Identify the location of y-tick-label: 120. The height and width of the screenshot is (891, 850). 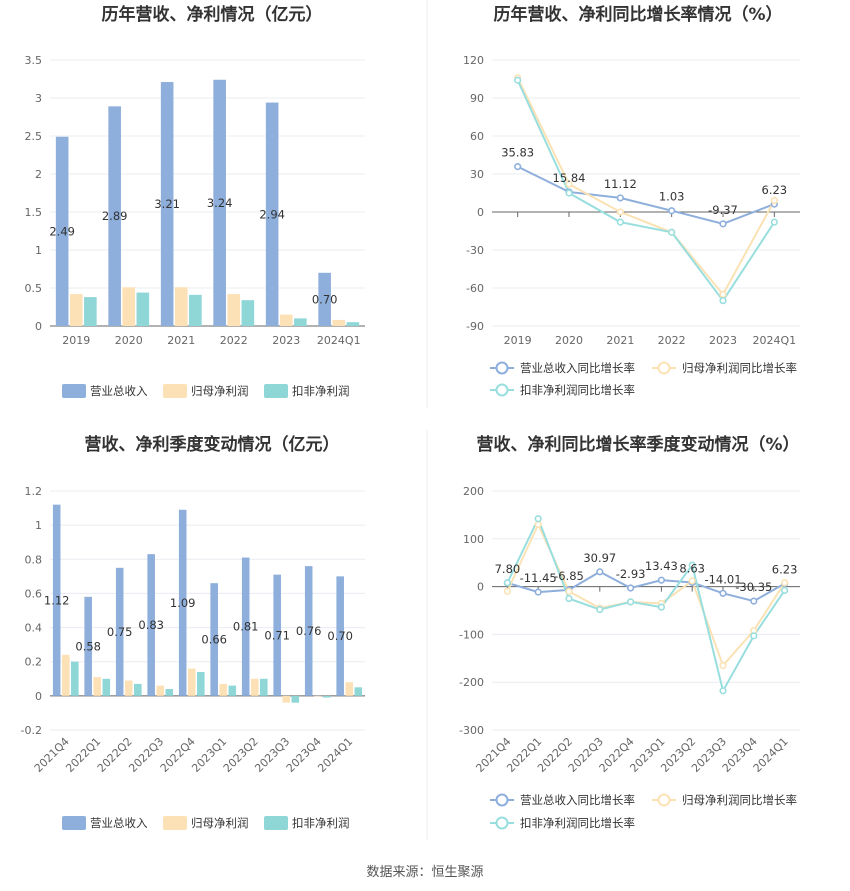
(473, 60).